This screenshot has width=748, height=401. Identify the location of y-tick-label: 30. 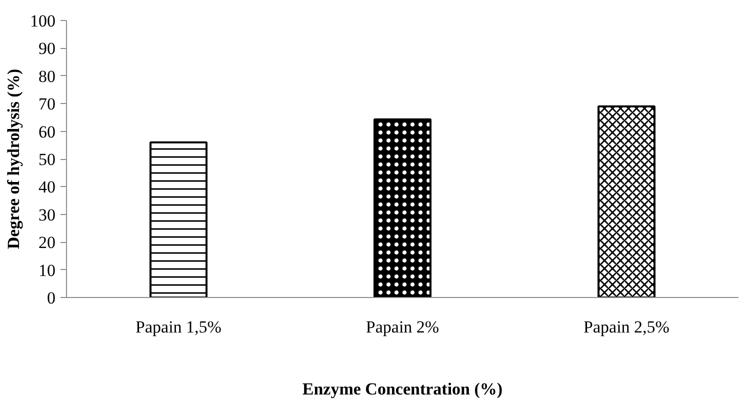
(47, 214).